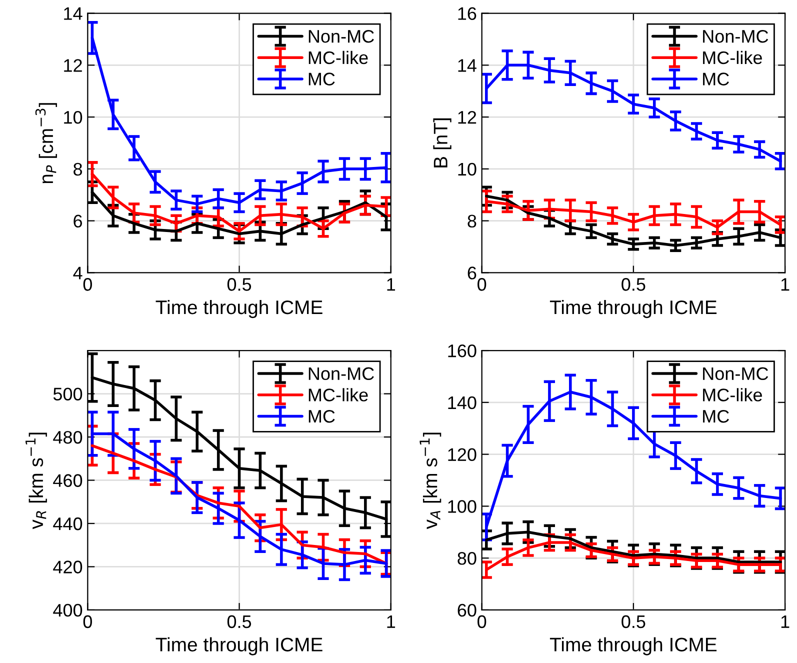 Image resolution: width=797 pixels, height=663 pixels. Describe the element at coordinates (67, 394) in the screenshot. I see `y-tick-label: 500` at that location.